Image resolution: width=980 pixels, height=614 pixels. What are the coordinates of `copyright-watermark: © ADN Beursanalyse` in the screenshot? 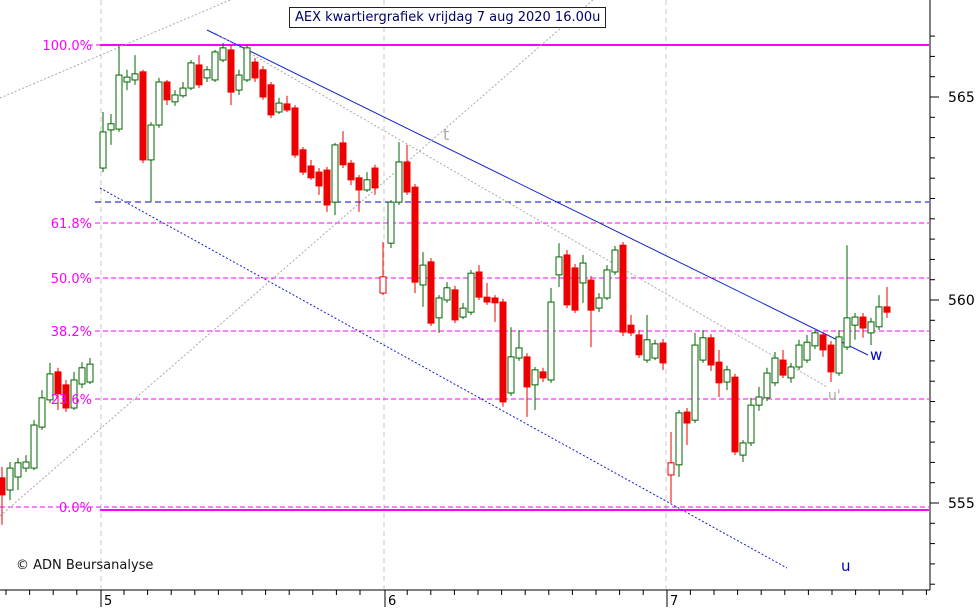 It's located at (85, 565).